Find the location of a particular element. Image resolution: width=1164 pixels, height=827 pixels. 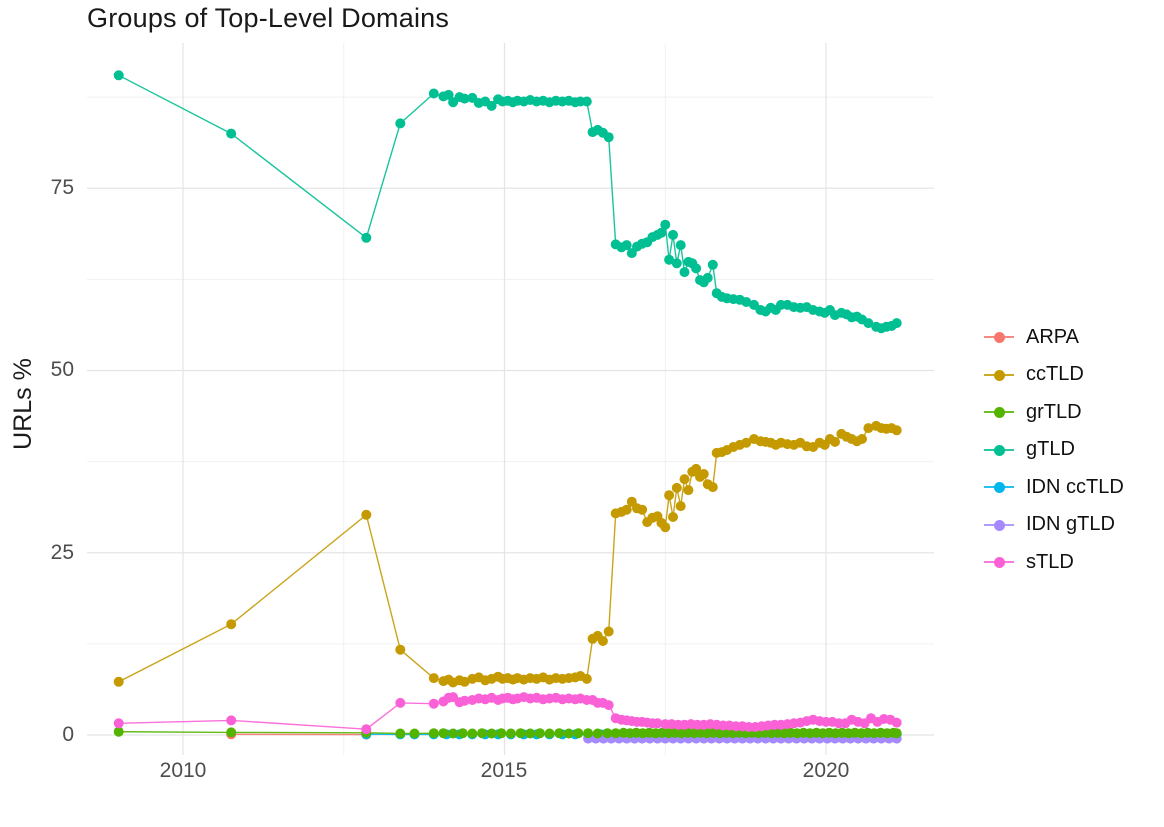

legend-label: grTLD is located at coordinates (1054, 411).